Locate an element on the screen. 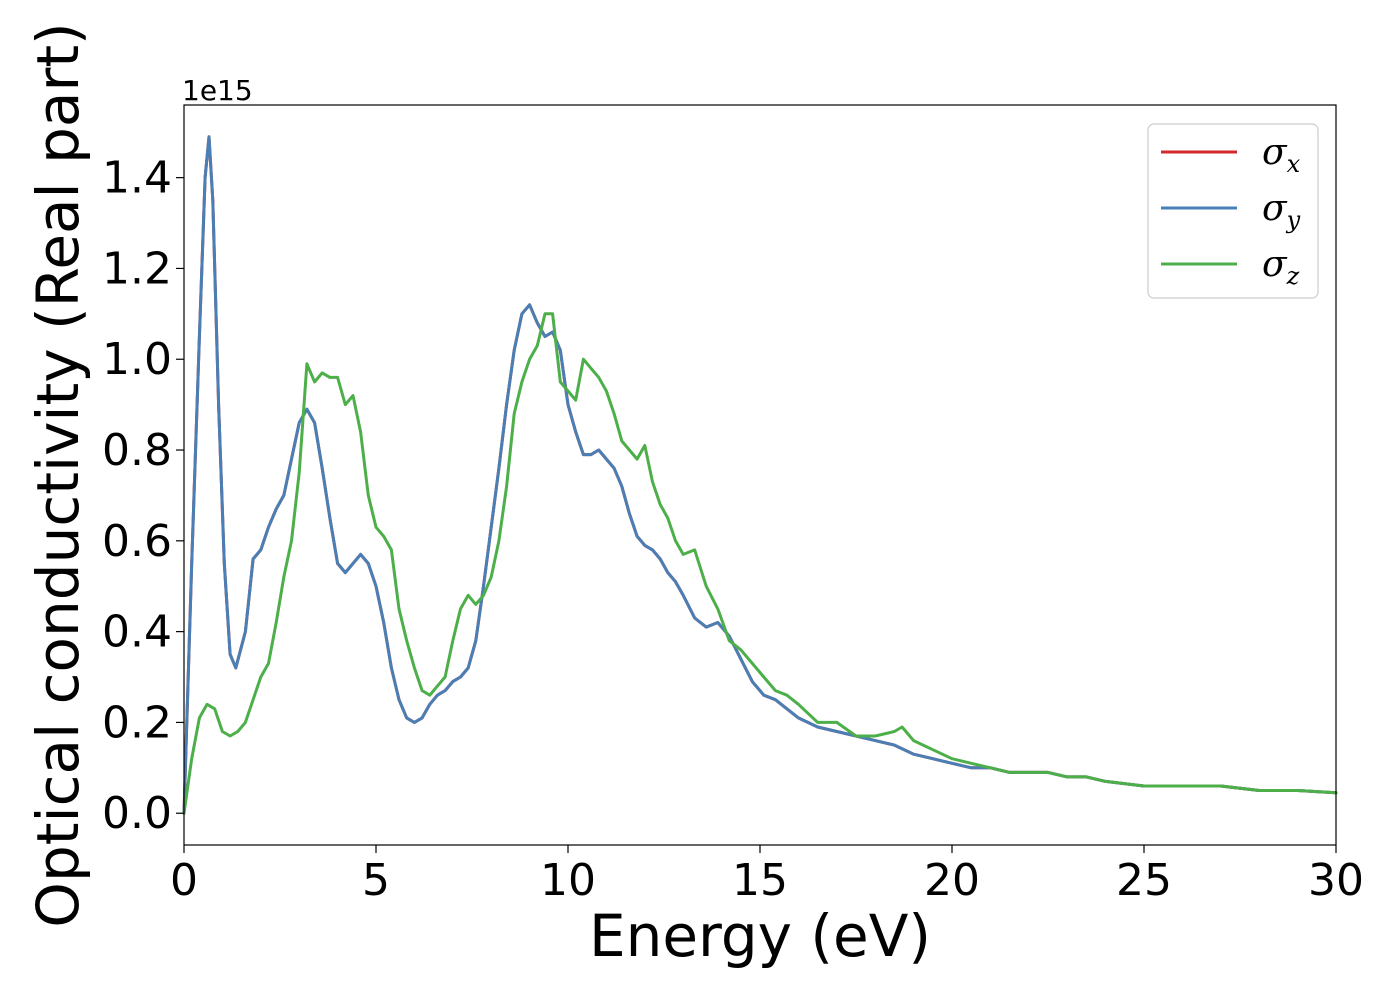  x-axis-ticks: 0 5 10 15 20 25 30 is located at coordinates (767, 875).